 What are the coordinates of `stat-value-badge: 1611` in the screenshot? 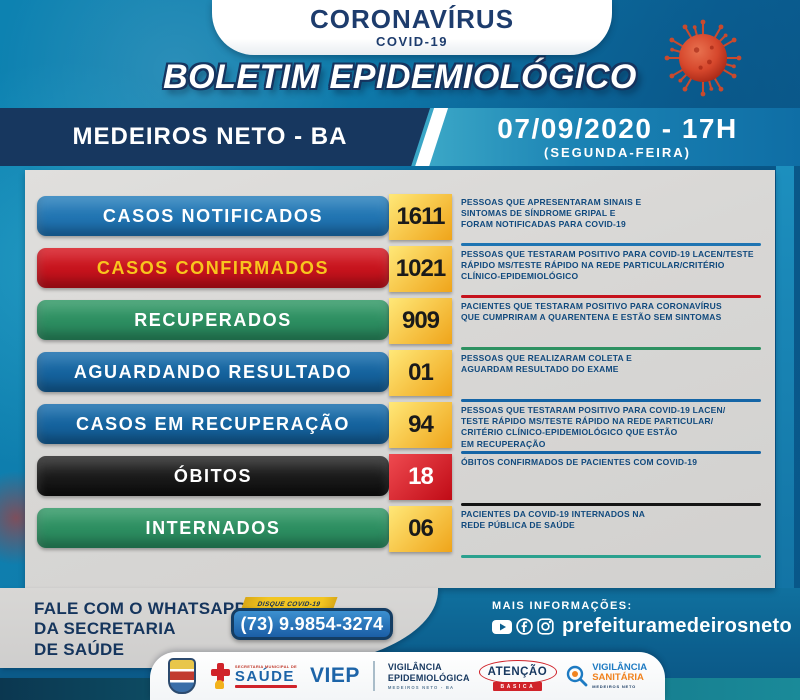 It's located at (420, 217).